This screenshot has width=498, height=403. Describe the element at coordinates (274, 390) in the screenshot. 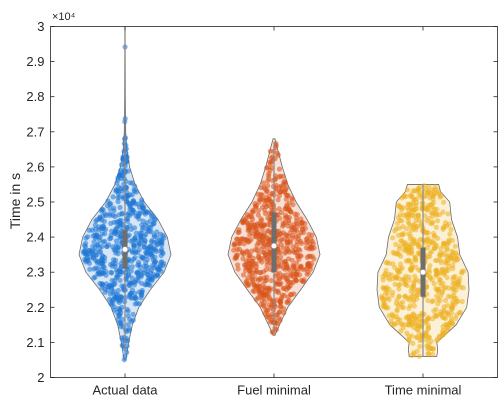

I see `x-tick-label: Fuel minimal` at that location.